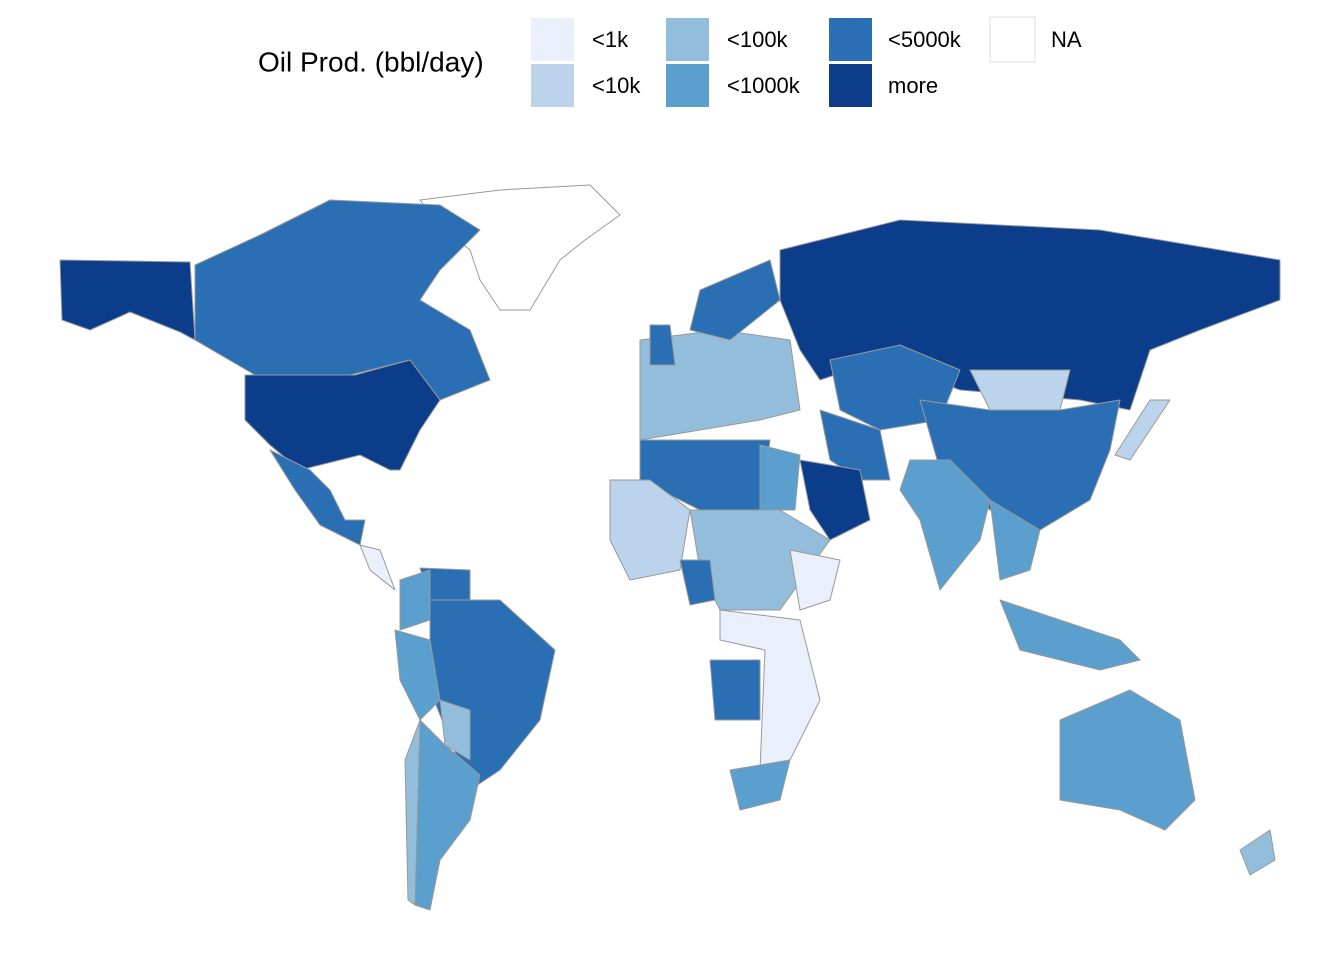 Image resolution: width=1344 pixels, height=960 pixels. What do you see at coordinates (616, 85) in the screenshot?
I see `legend-label: <10k` at bounding box center [616, 85].